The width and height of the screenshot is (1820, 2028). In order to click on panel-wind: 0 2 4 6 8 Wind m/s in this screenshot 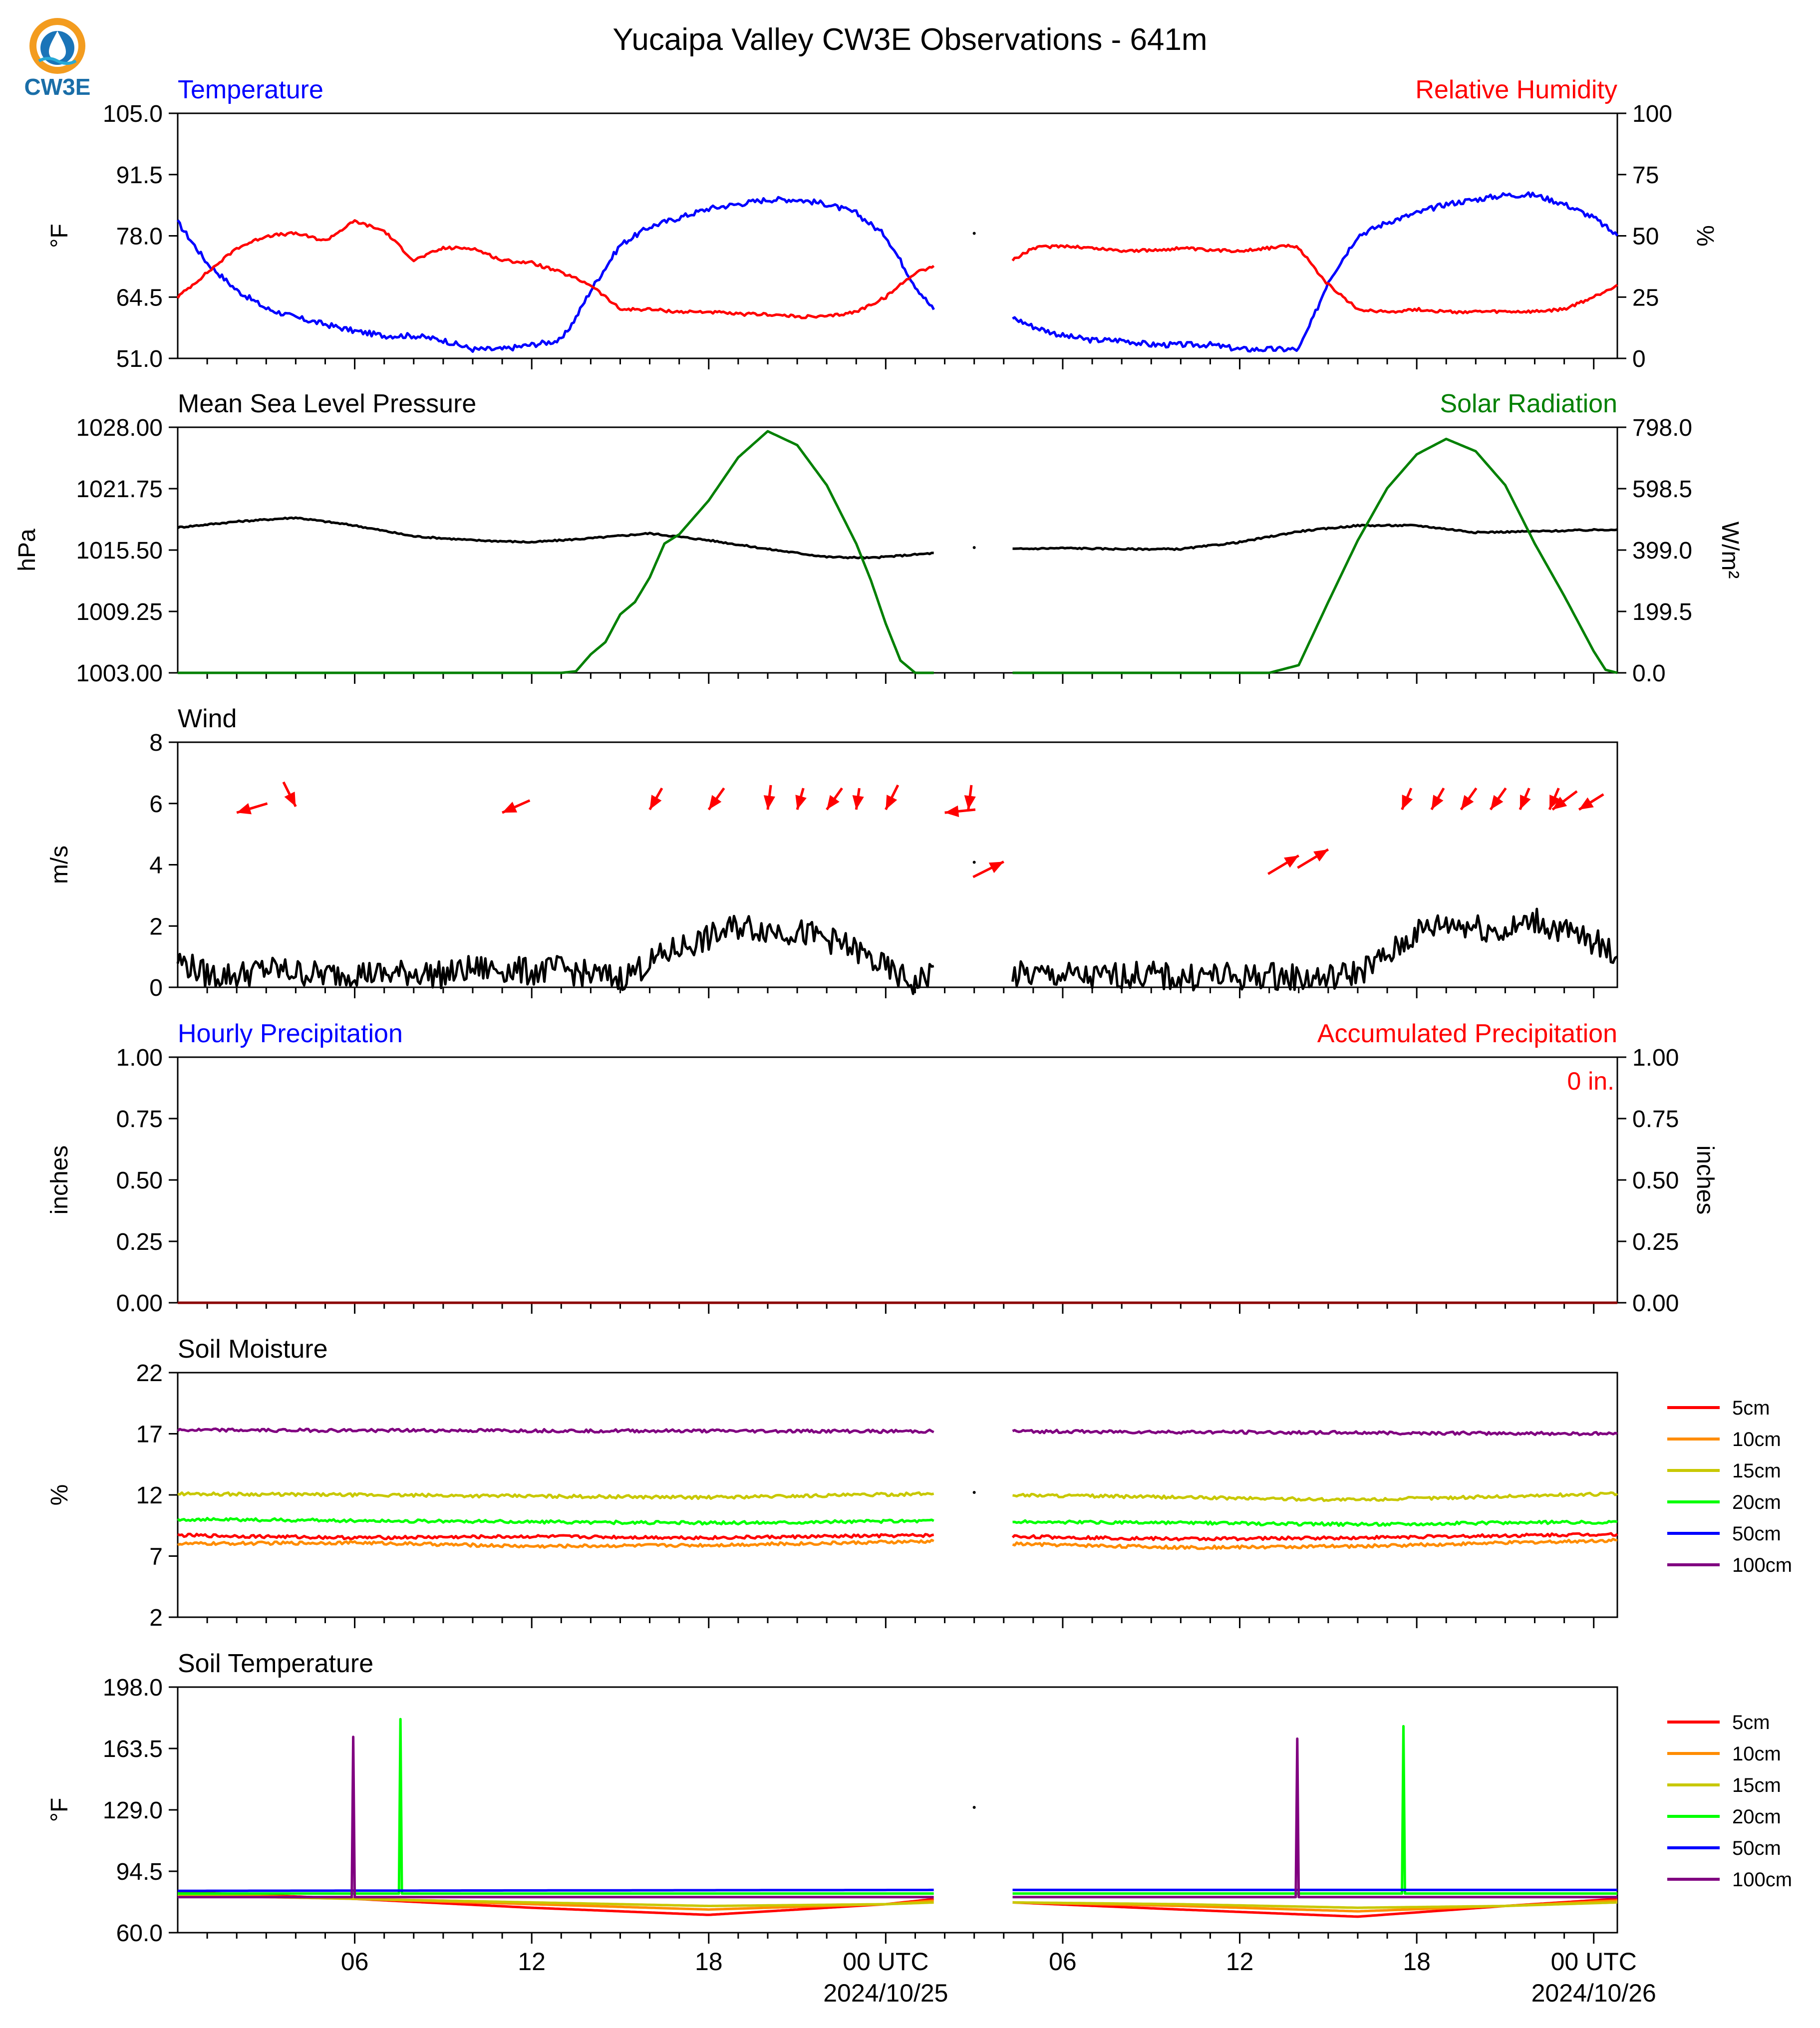, I will do `click(832, 852)`.